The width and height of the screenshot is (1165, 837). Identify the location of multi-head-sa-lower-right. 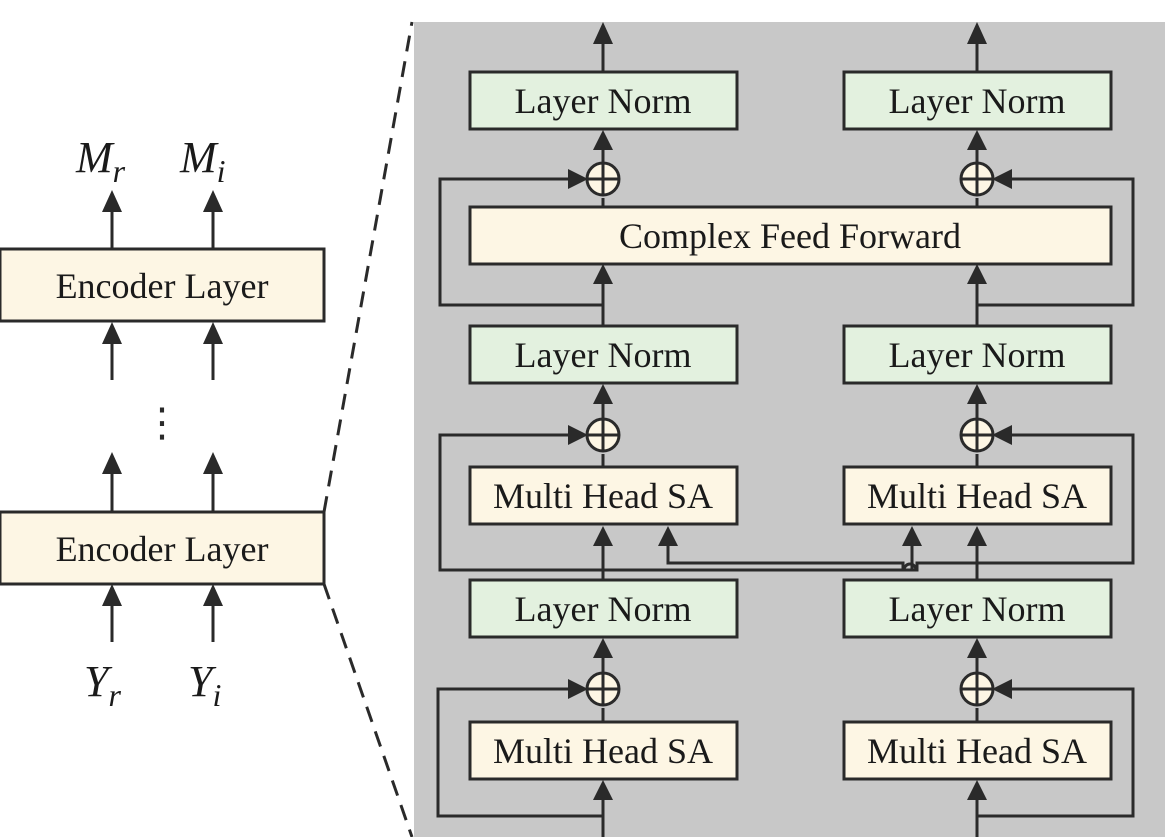
(977, 750).